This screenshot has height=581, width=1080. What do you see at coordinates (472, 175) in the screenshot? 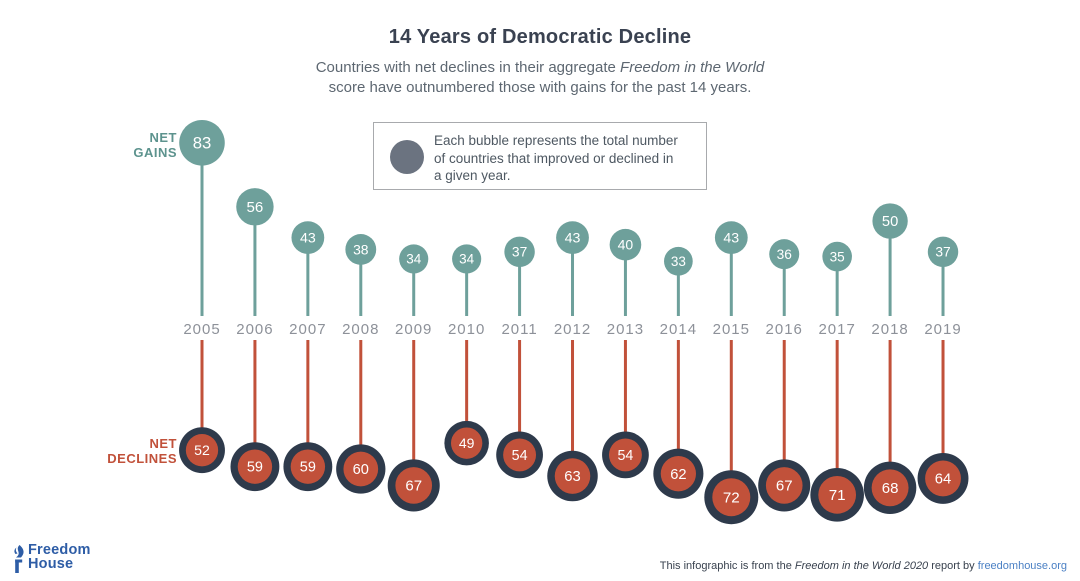
I see `legend-line: a given year.` at bounding box center [472, 175].